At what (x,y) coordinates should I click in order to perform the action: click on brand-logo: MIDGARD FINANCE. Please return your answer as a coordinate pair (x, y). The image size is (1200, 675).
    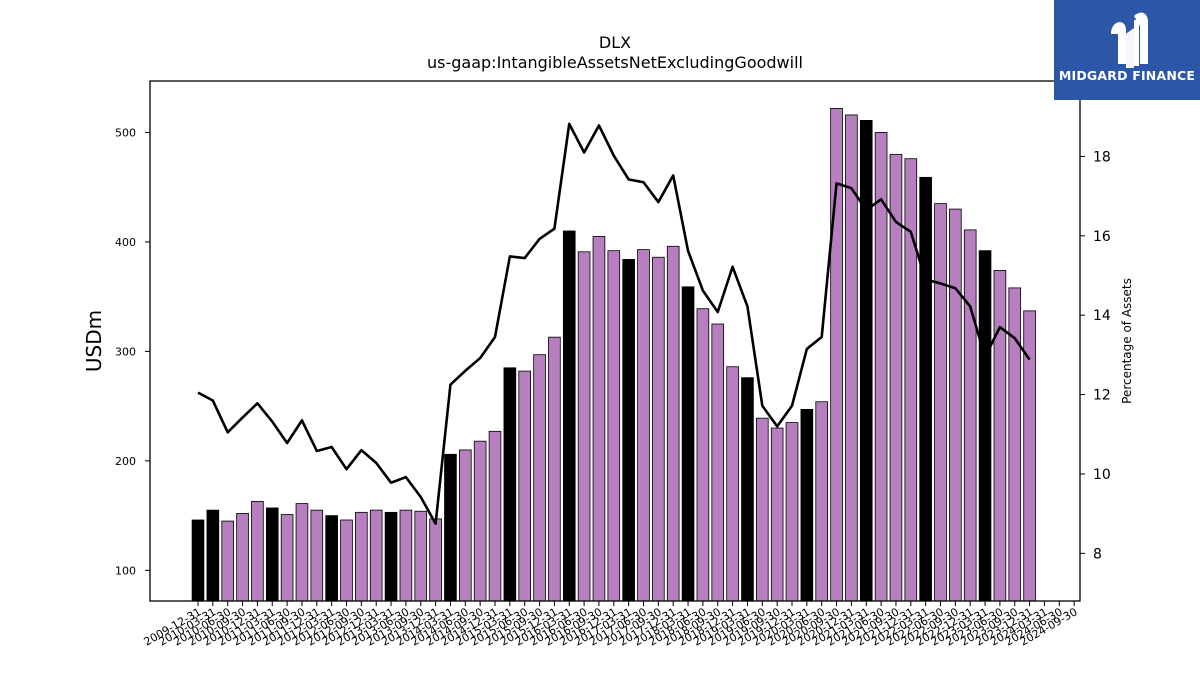
    Looking at the image, I should click on (1127, 50).